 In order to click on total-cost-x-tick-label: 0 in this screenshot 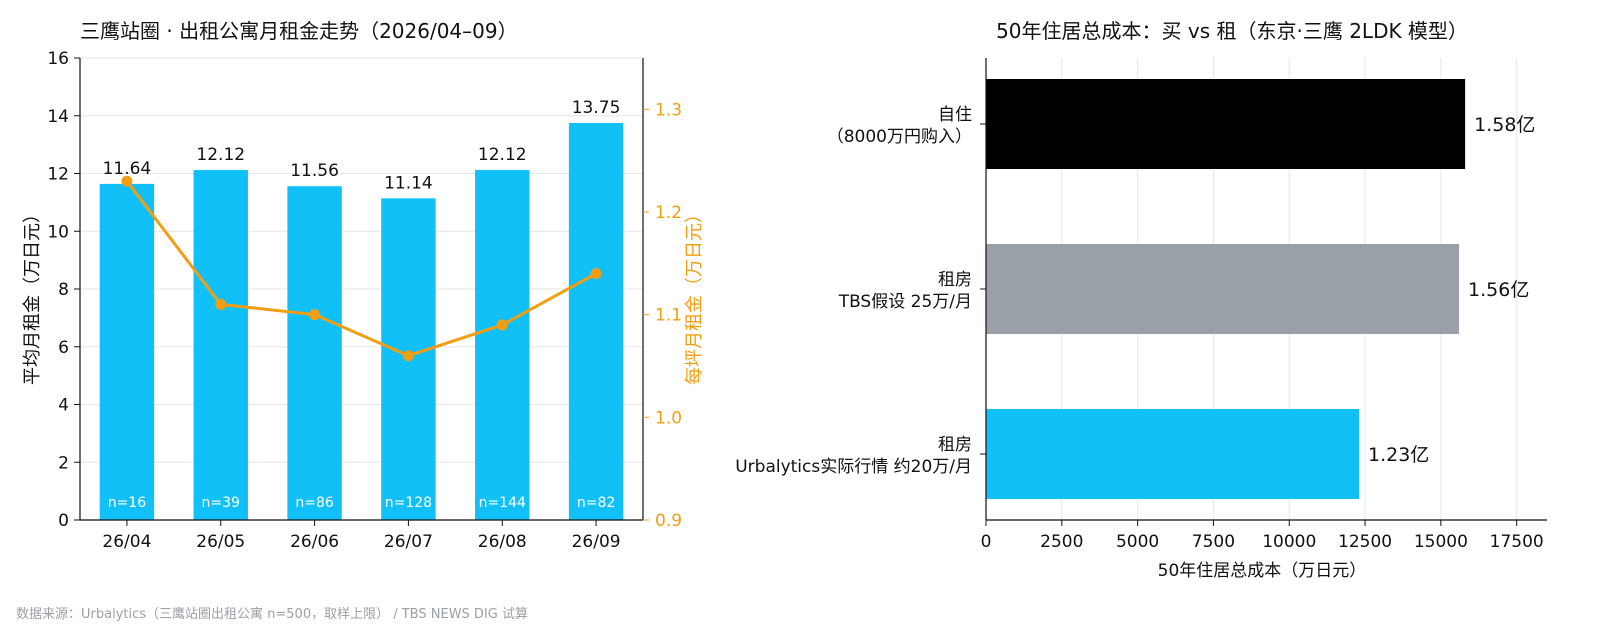, I will do `click(986, 542)`.